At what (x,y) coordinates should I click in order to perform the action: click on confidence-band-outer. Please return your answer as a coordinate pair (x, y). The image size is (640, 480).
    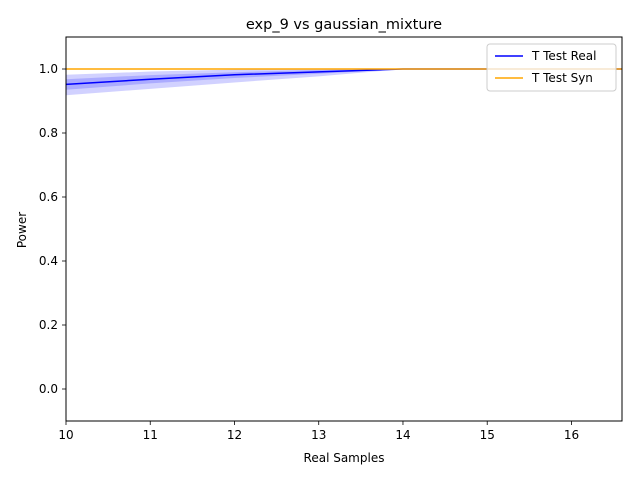
    Looking at the image, I should click on (344, 82).